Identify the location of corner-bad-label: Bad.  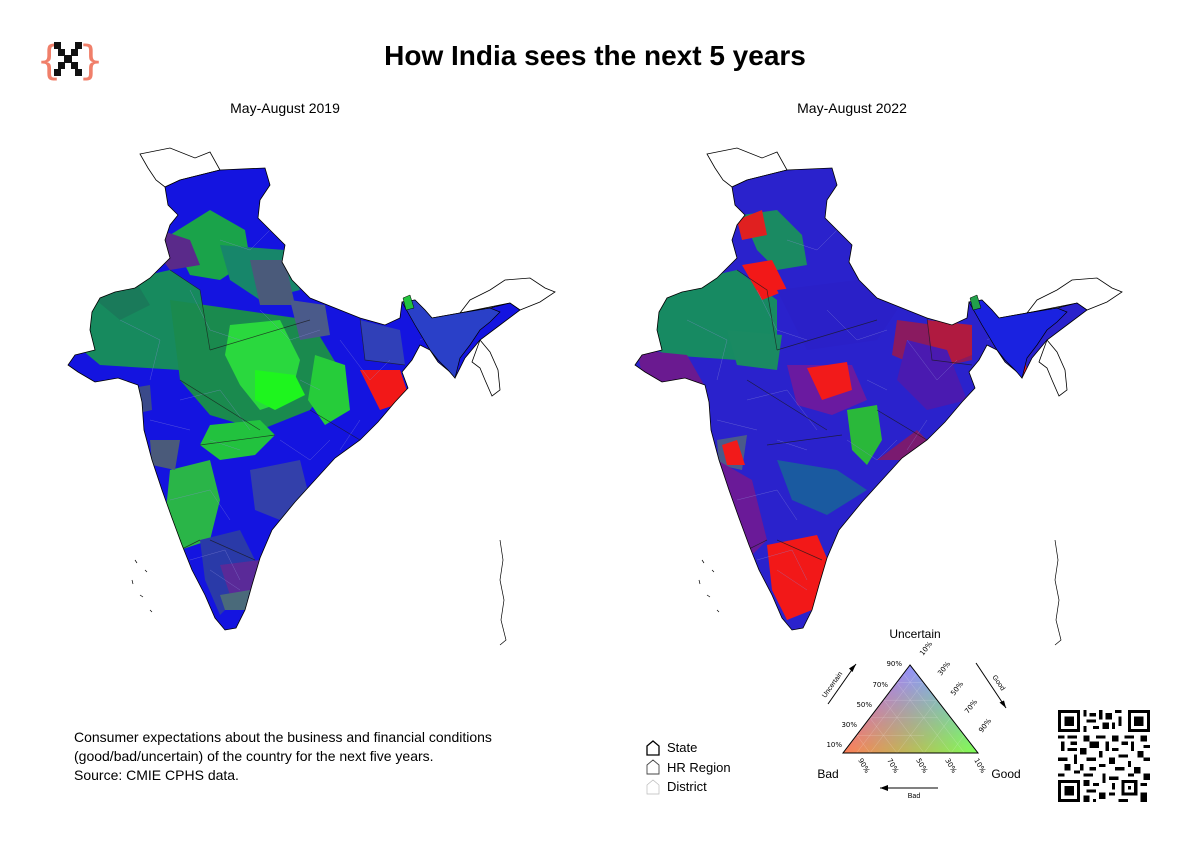
(827, 774).